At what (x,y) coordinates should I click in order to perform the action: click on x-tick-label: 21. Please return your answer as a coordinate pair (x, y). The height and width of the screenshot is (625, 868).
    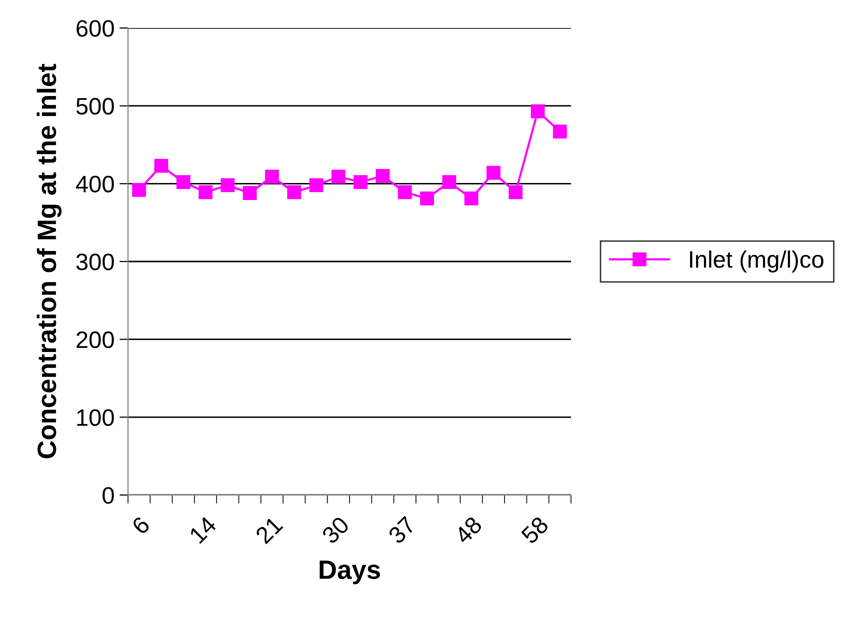
    Looking at the image, I should click on (269, 530).